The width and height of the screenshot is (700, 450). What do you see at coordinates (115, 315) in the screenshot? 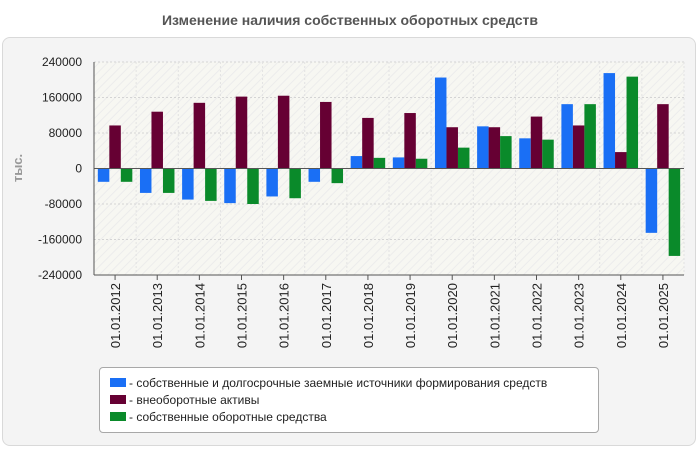
I see `x-tick-label: 01.01.2012` at bounding box center [115, 315].